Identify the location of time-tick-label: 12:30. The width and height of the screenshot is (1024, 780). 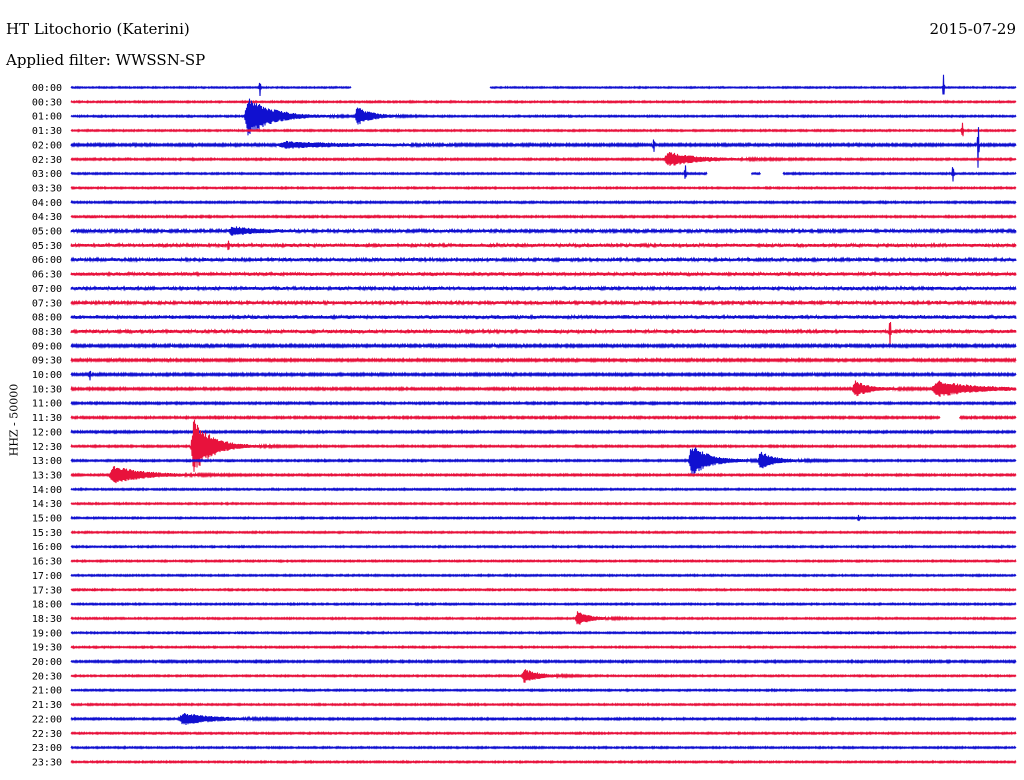
(47, 447).